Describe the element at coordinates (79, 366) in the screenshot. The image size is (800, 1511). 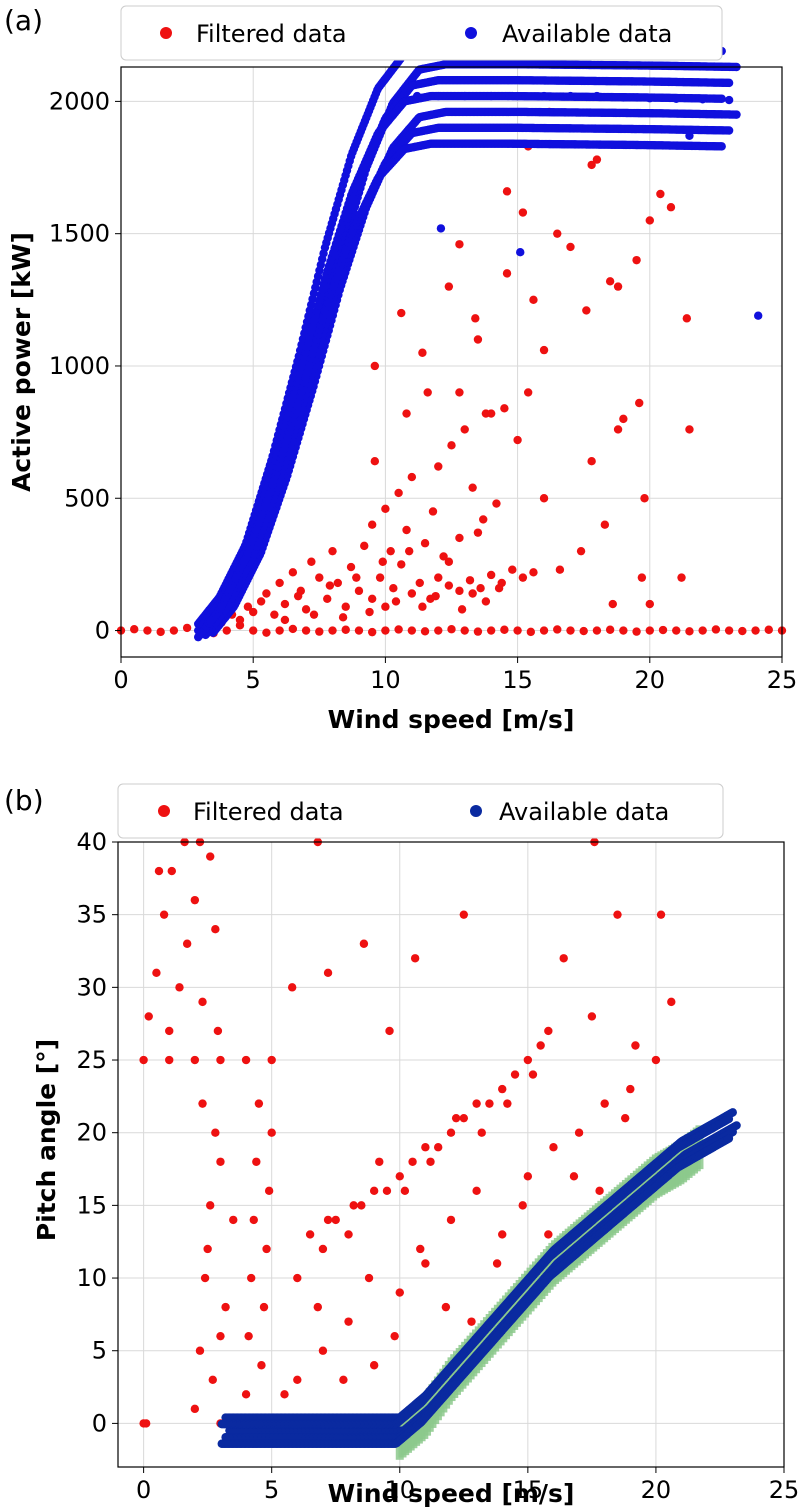
I see `y-tick-label: 1000` at that location.